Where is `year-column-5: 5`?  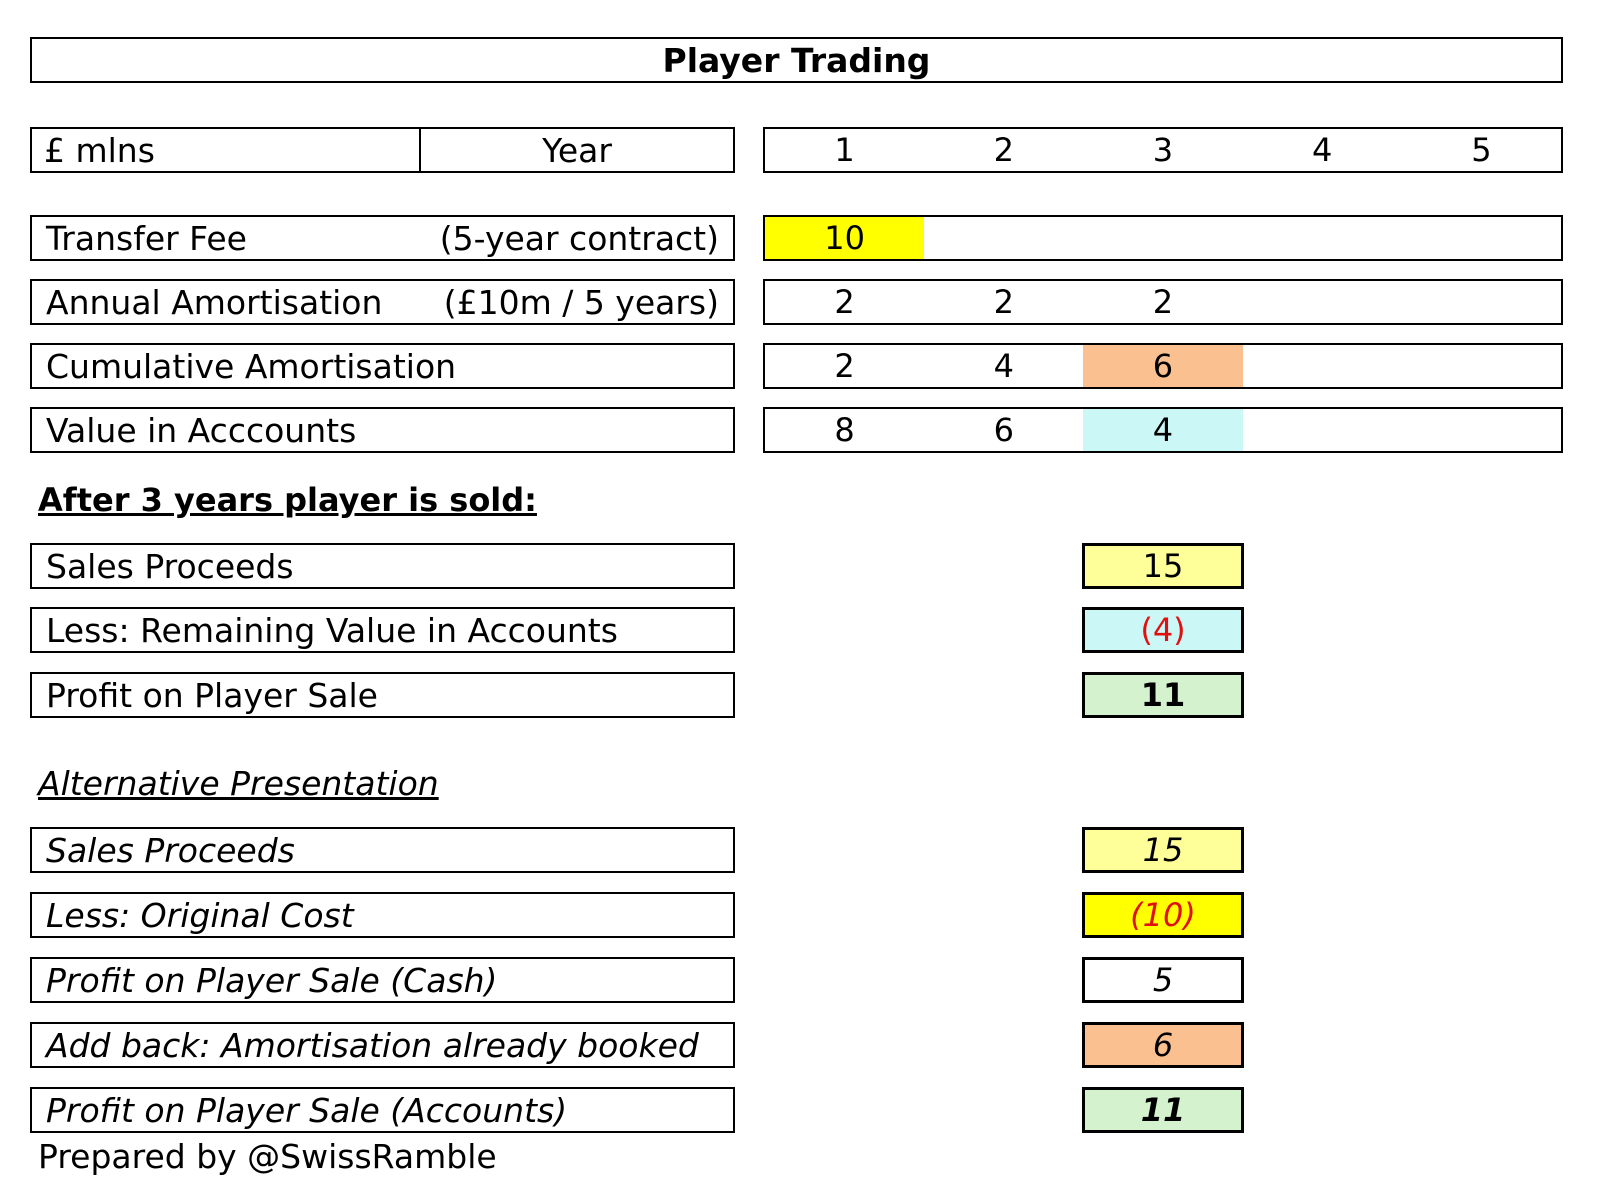 year-column-5: 5 is located at coordinates (1481, 150).